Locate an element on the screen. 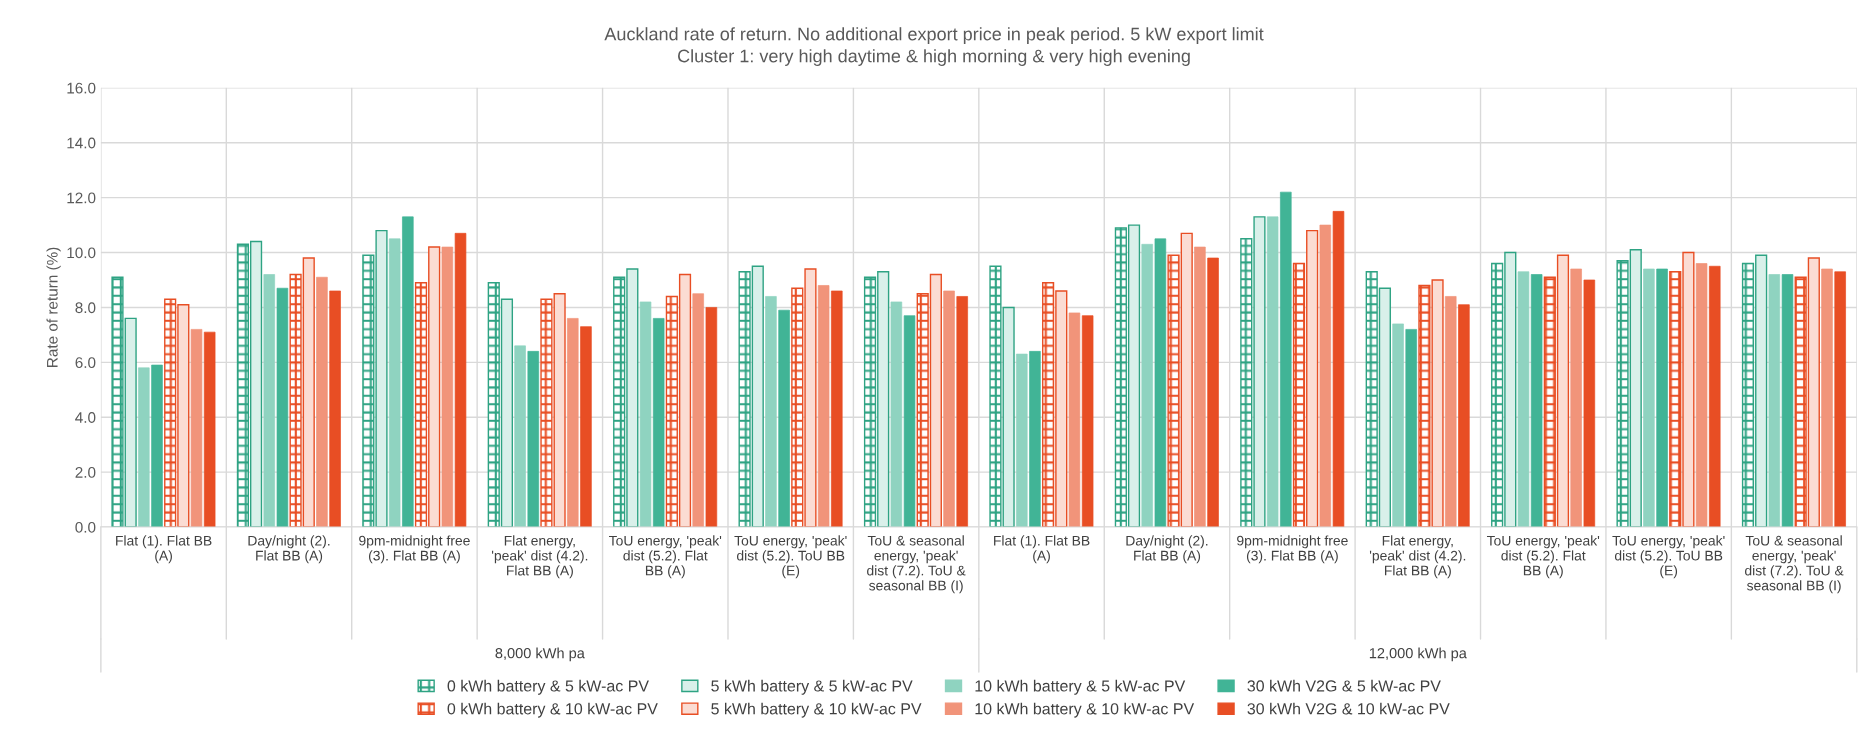  legend-label: 30 kWh V2G & 10 kW-ac PV is located at coordinates (1348, 708).